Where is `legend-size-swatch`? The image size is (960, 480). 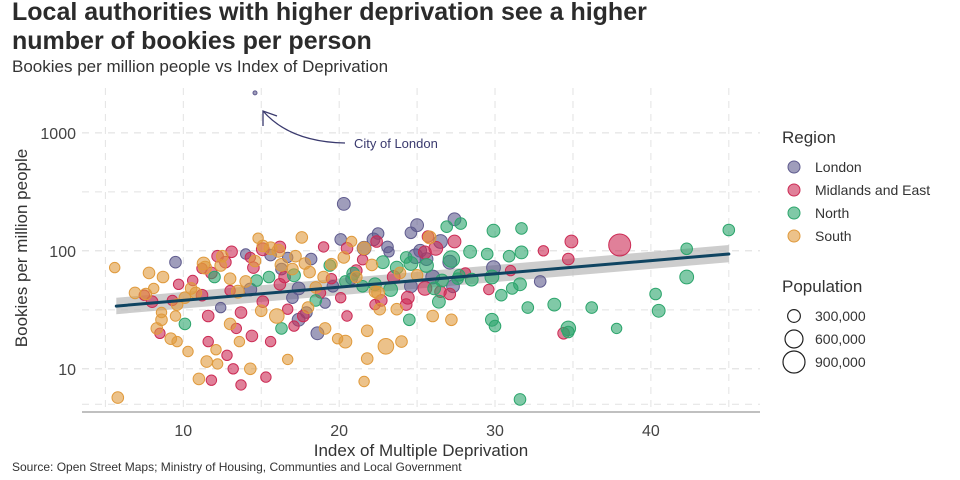 legend-size-swatch is located at coordinates (794, 316).